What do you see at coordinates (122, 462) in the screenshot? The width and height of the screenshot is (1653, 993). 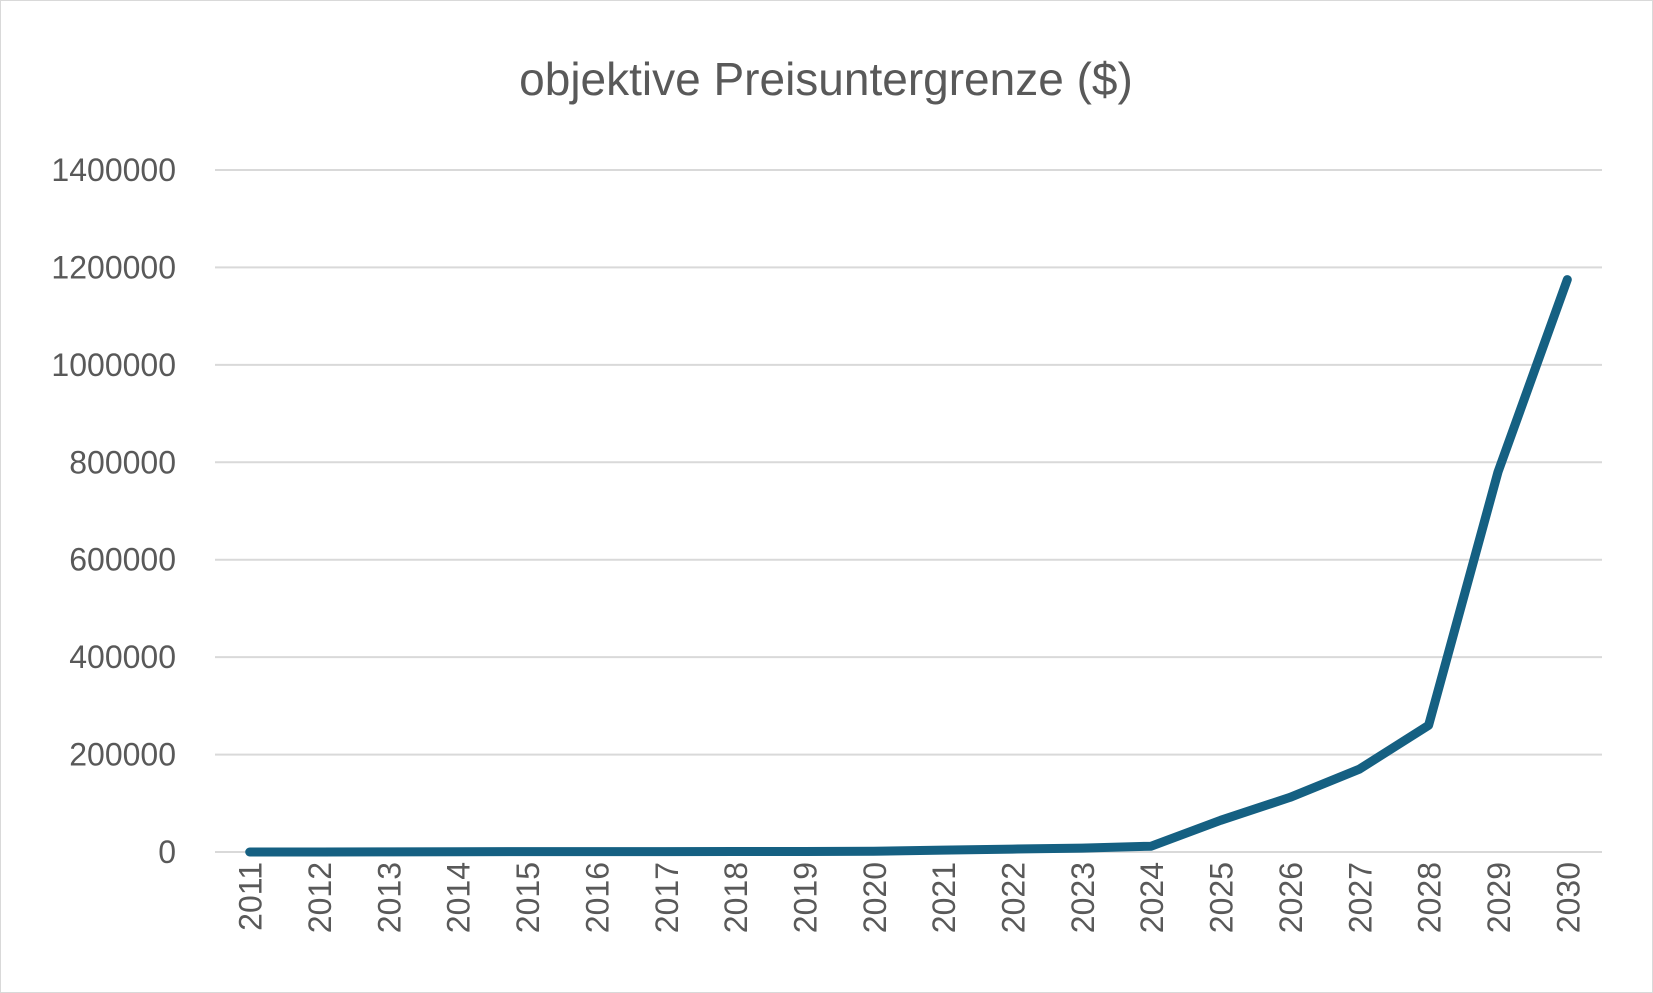 I see `y-tick-label: 800000` at bounding box center [122, 462].